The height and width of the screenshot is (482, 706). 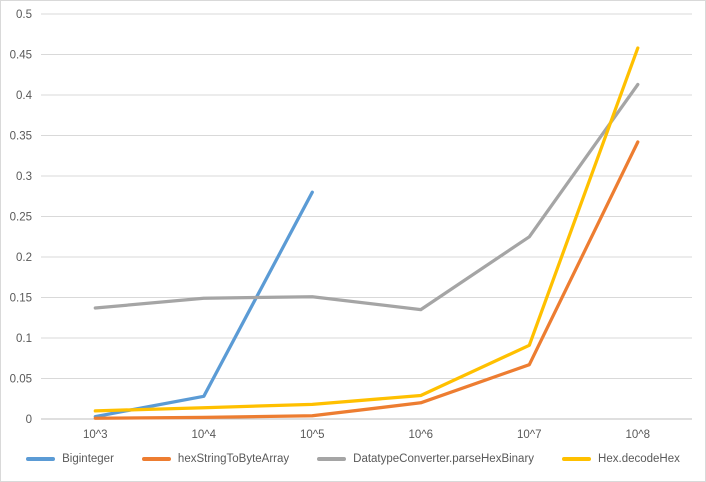 What do you see at coordinates (637, 435) in the screenshot?
I see `x-tick-label: 10^8` at bounding box center [637, 435].